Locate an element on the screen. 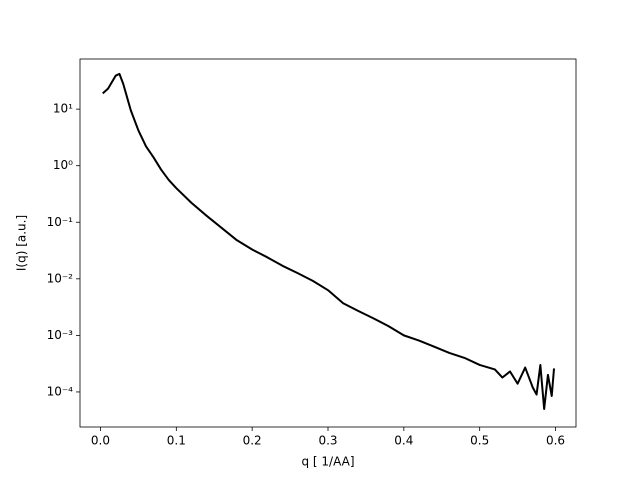 The image size is (640, 480). x-tick-label: 0.4 is located at coordinates (403, 441).